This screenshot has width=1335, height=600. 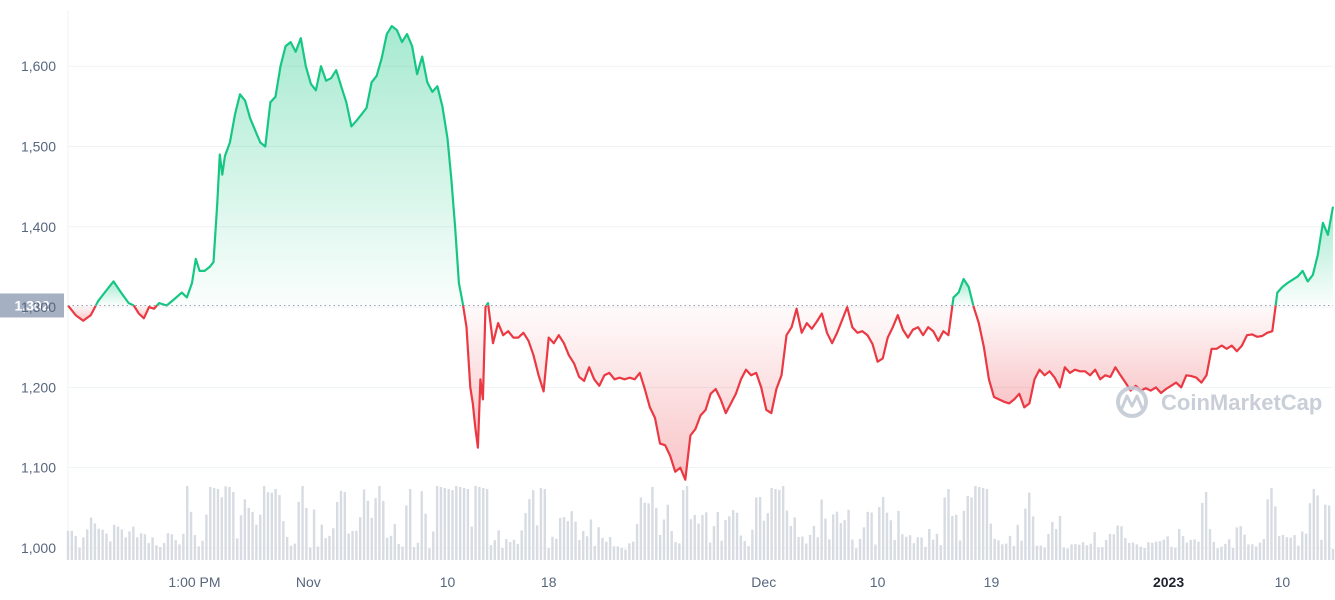 What do you see at coordinates (32, 305) in the screenshot?
I see `baseline-badge` at bounding box center [32, 305].